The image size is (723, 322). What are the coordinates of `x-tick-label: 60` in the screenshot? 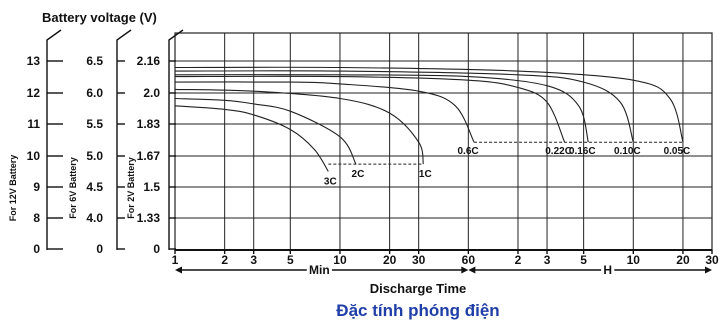 It's located at (469, 260).